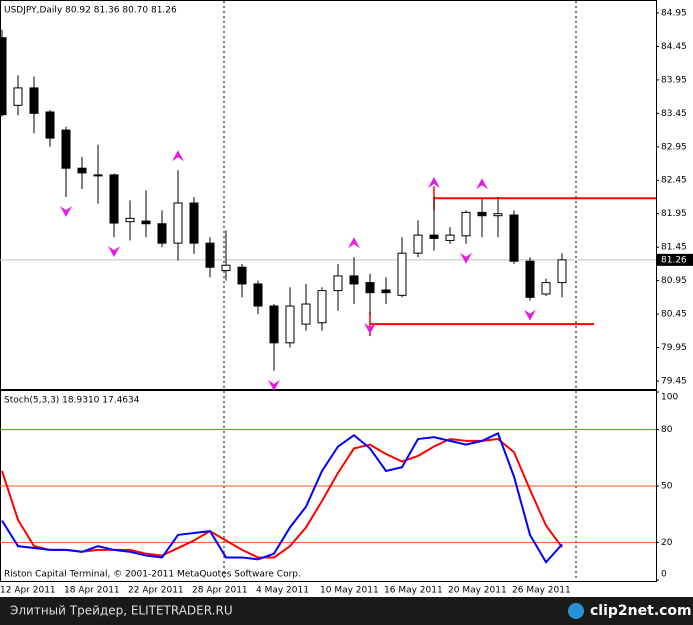 The height and width of the screenshot is (625, 693). What do you see at coordinates (477, 591) in the screenshot?
I see `x-tick-label: 20 May 2011` at bounding box center [477, 591].